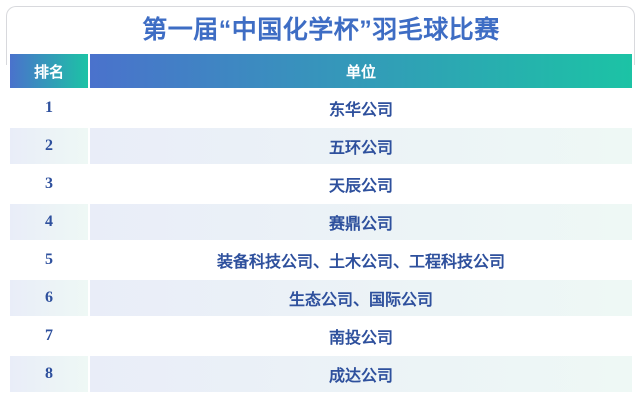 The image size is (640, 400). Describe the element at coordinates (361, 336) in the screenshot. I see `unit-cell: 南投公司` at that location.